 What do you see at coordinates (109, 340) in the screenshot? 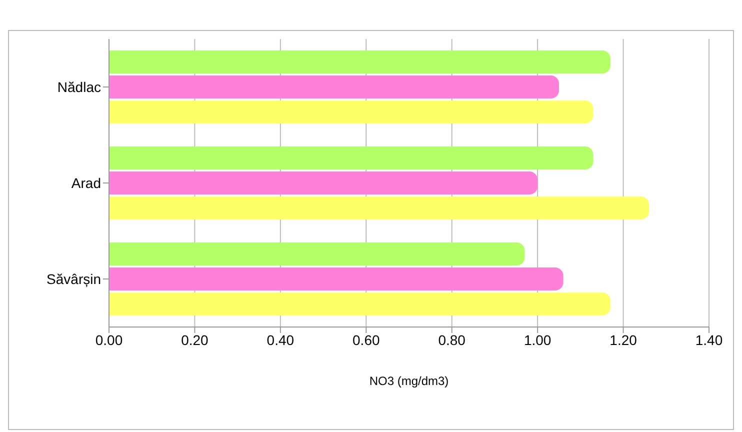
I see `x-tick-label: 0.00` at bounding box center [109, 340].